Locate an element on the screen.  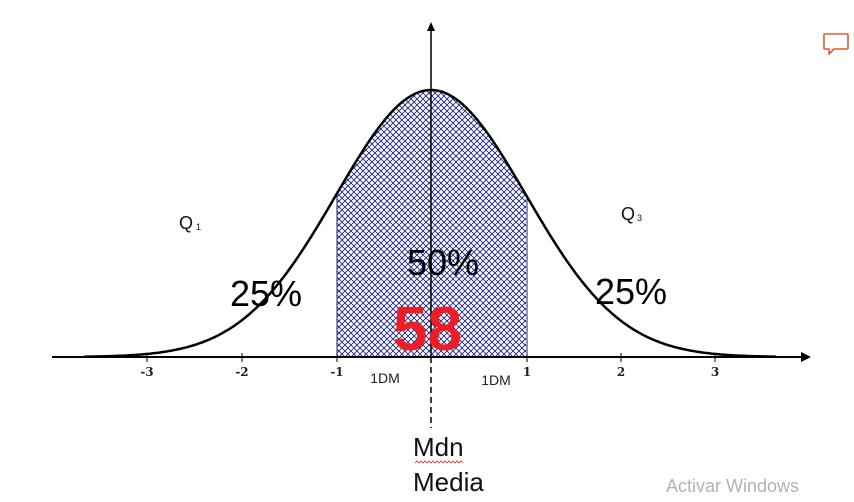
right-tail-percent: 25% is located at coordinates (631, 291).